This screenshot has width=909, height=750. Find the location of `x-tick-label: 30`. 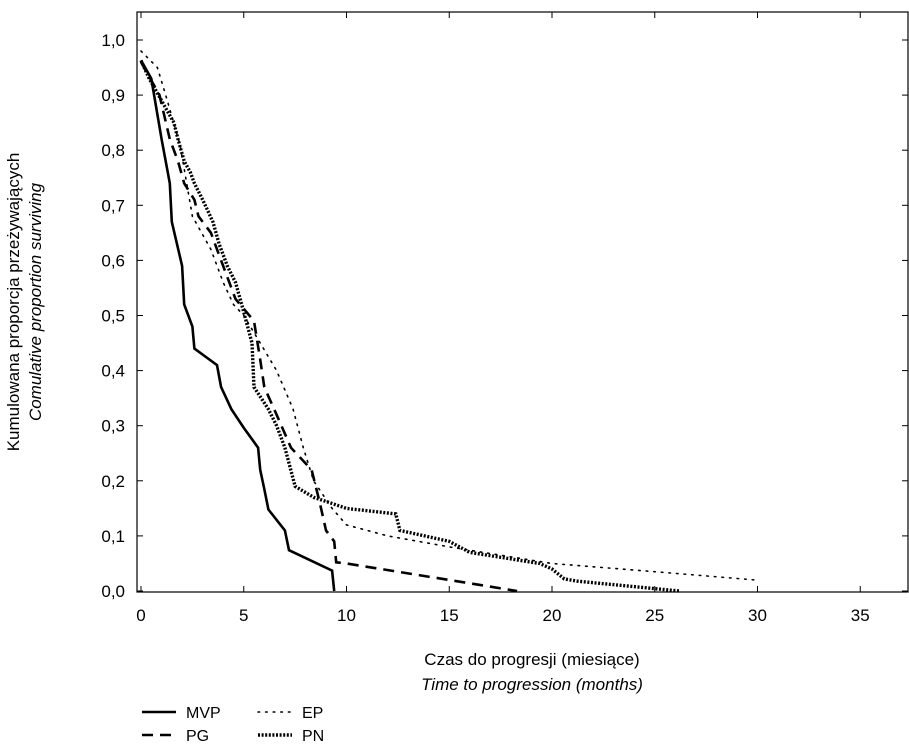

x-tick-label: 30 is located at coordinates (757, 615).